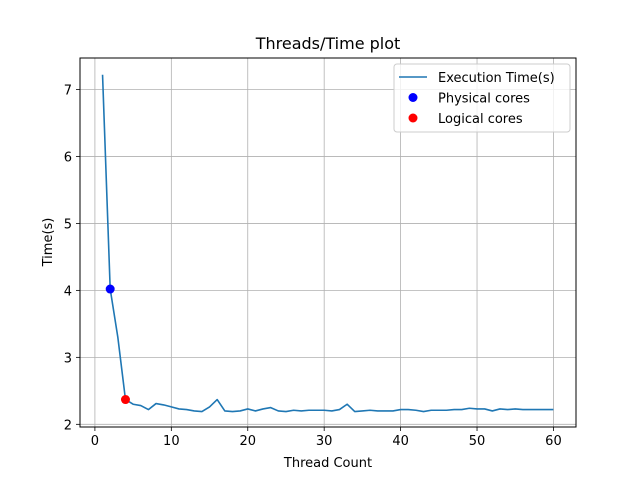  I want to click on x-tick-label: 60, so click(553, 441).